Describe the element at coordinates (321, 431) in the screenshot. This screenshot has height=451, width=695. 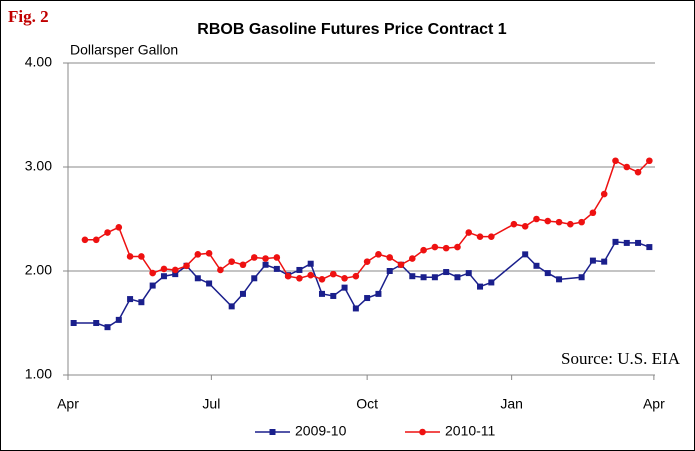
I see `legend-label: 2009-10` at that location.